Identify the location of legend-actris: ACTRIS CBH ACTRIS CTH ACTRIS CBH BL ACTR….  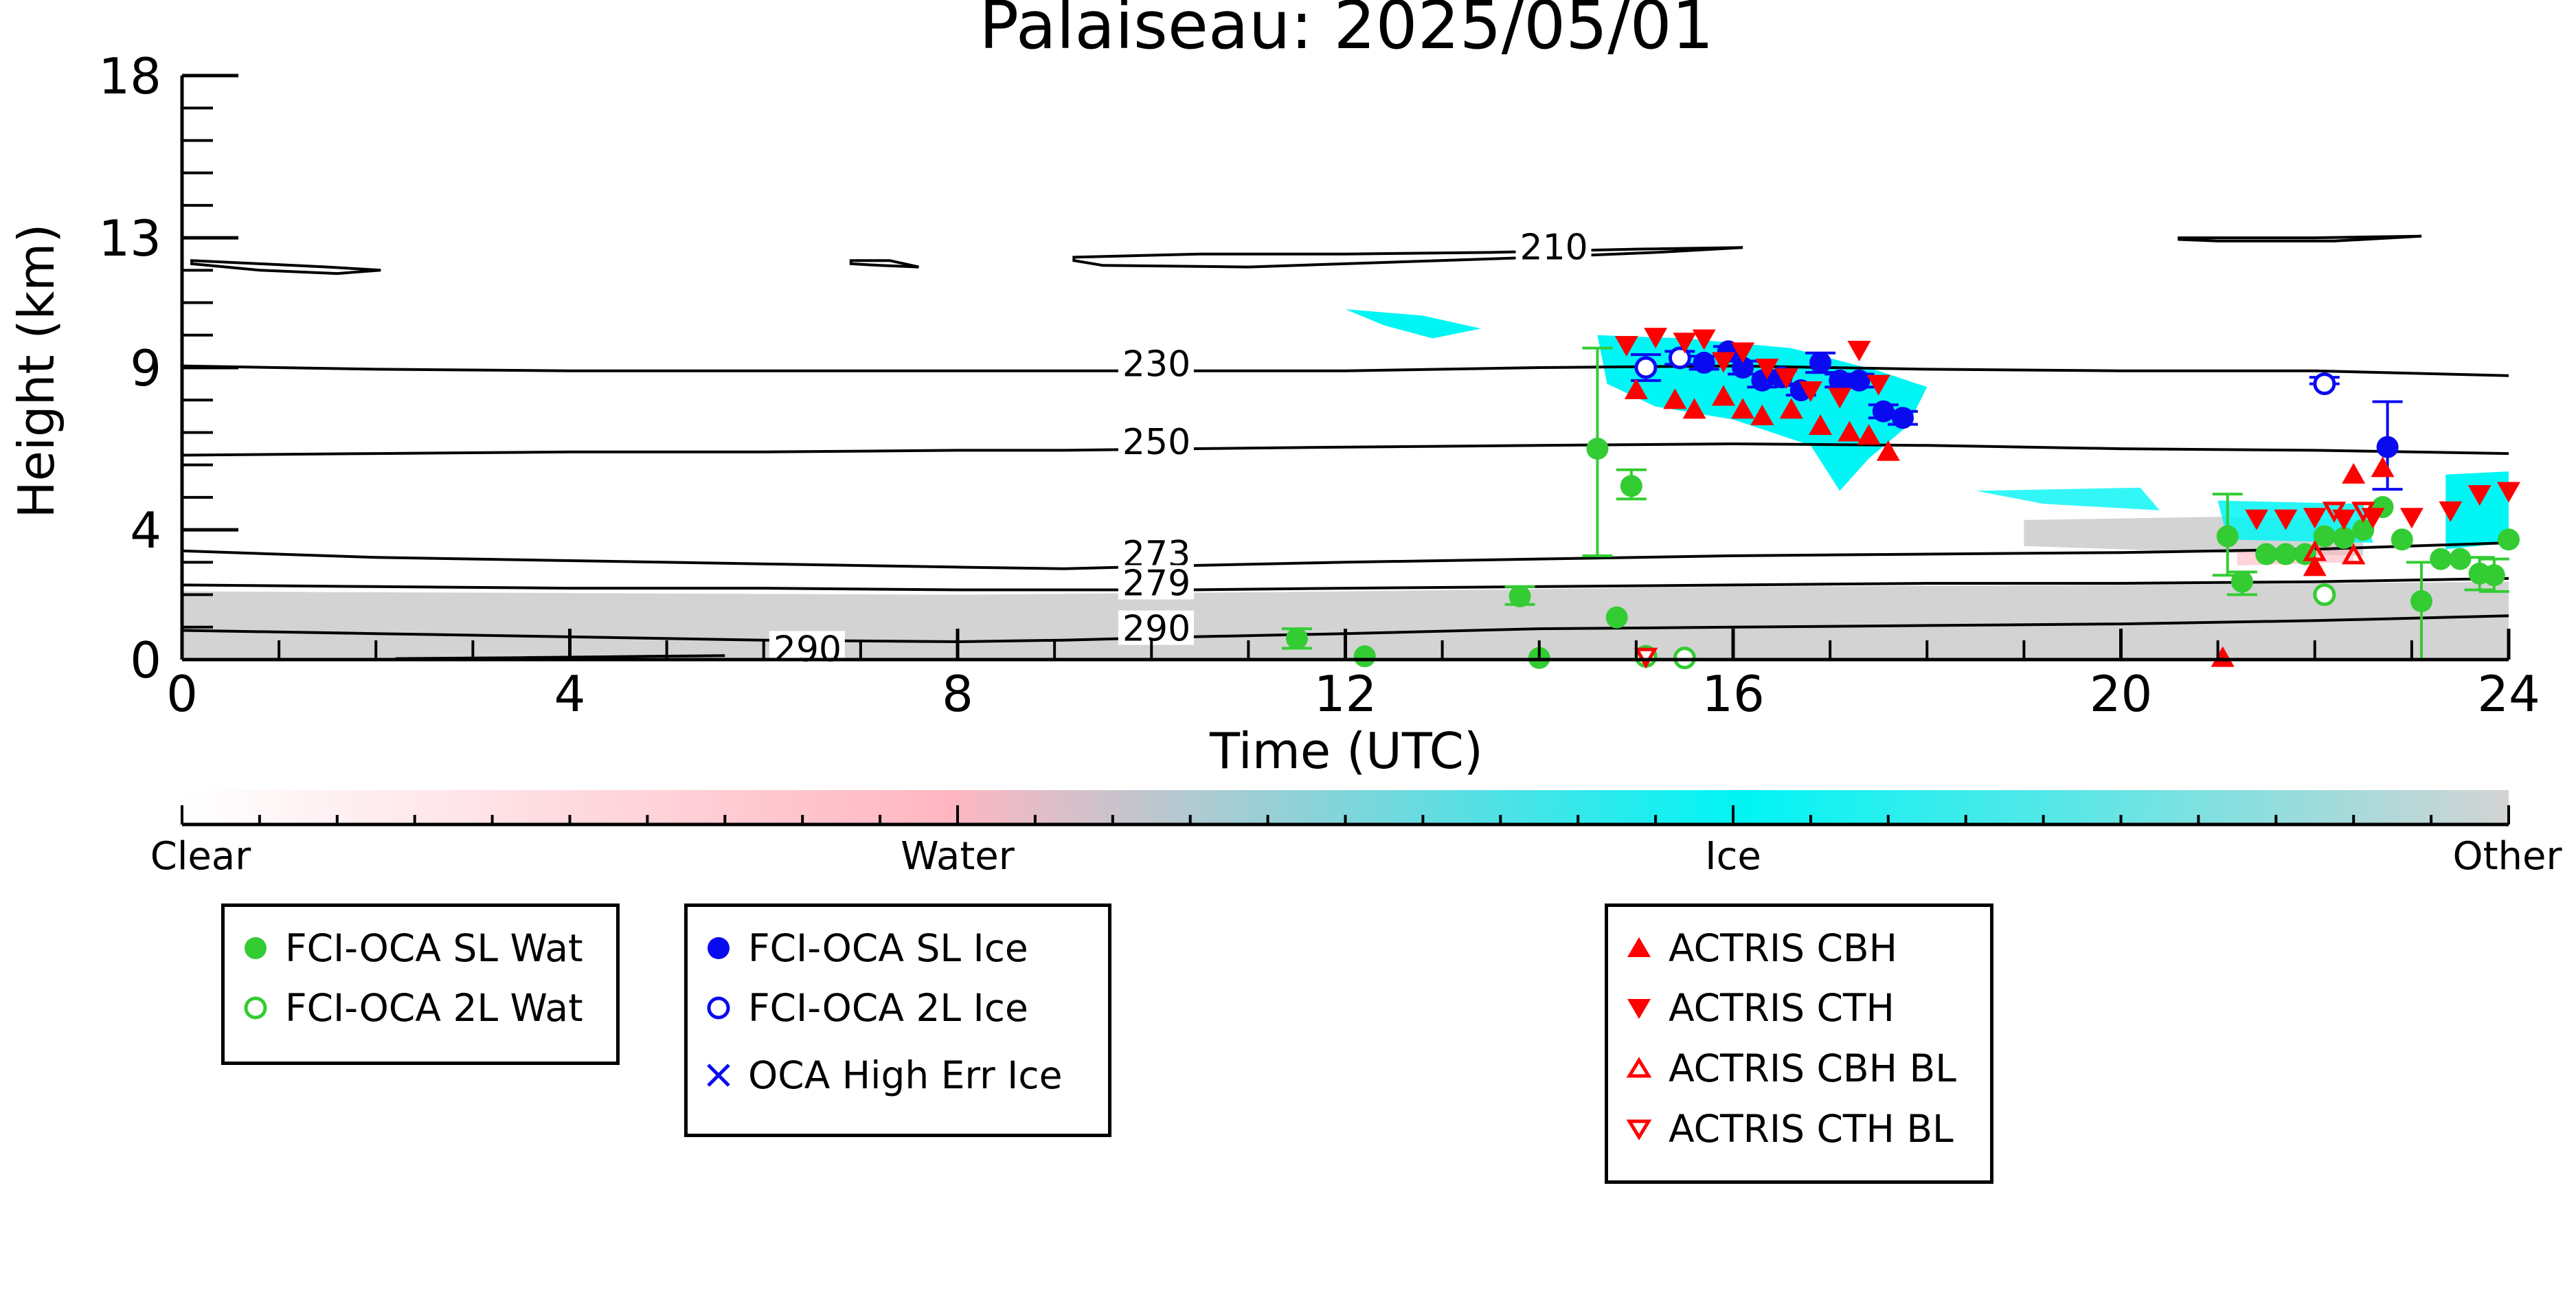
(1799, 1043).